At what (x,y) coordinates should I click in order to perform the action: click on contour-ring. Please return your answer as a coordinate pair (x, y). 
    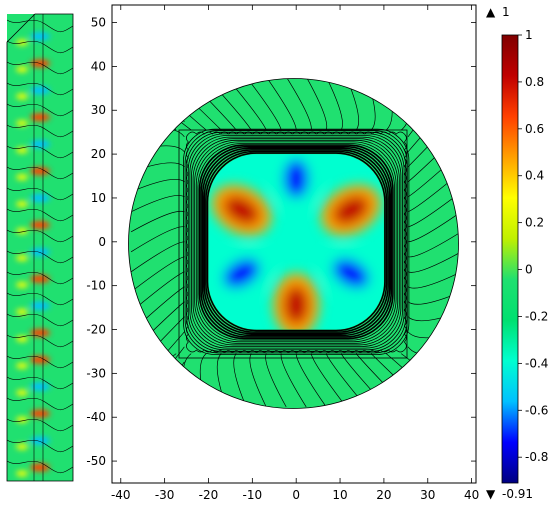
    Looking at the image, I should click on (296, 241).